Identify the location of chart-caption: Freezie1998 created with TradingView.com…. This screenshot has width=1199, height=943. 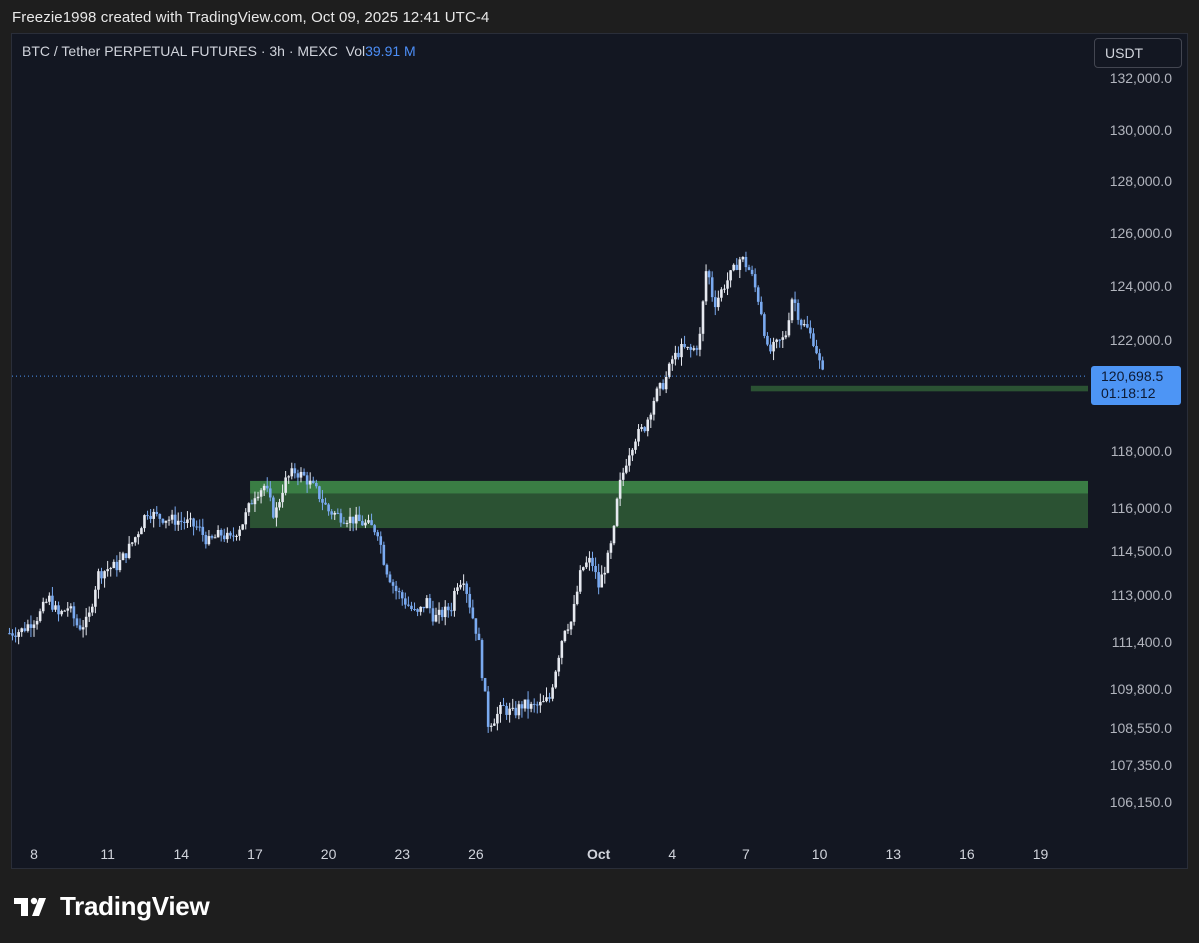
(251, 17).